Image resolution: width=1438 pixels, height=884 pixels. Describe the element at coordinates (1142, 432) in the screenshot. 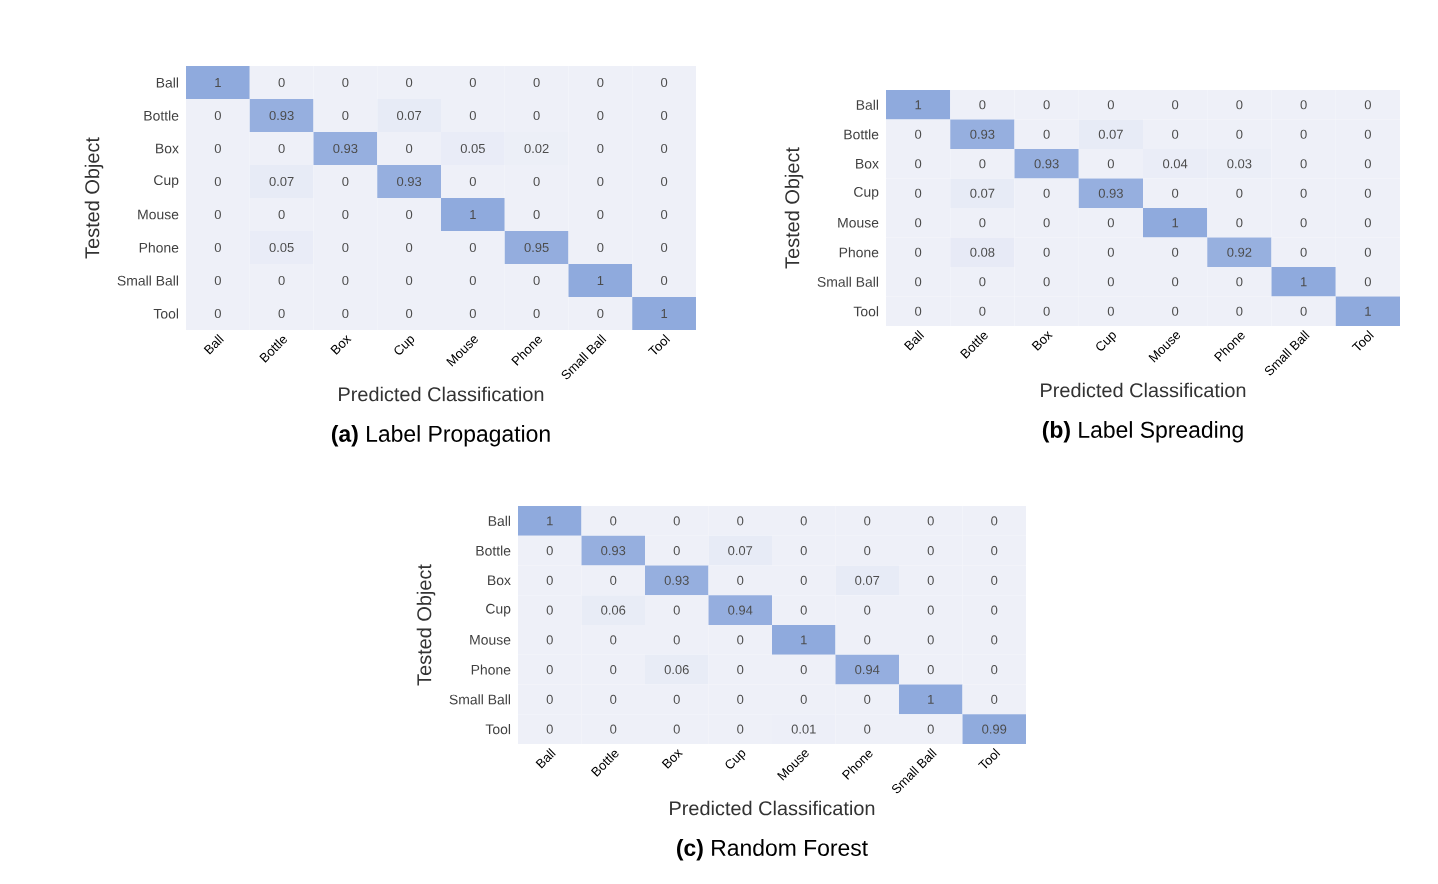

I see `text: (b) Label Spreading` at that location.